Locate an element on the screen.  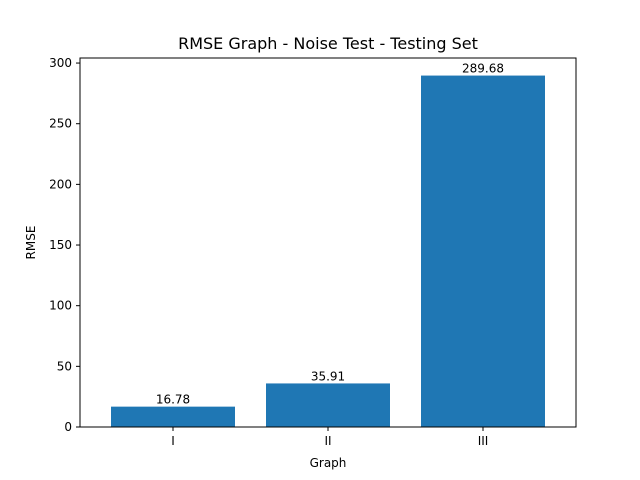
y-tick-label: 0 is located at coordinates (68, 427).